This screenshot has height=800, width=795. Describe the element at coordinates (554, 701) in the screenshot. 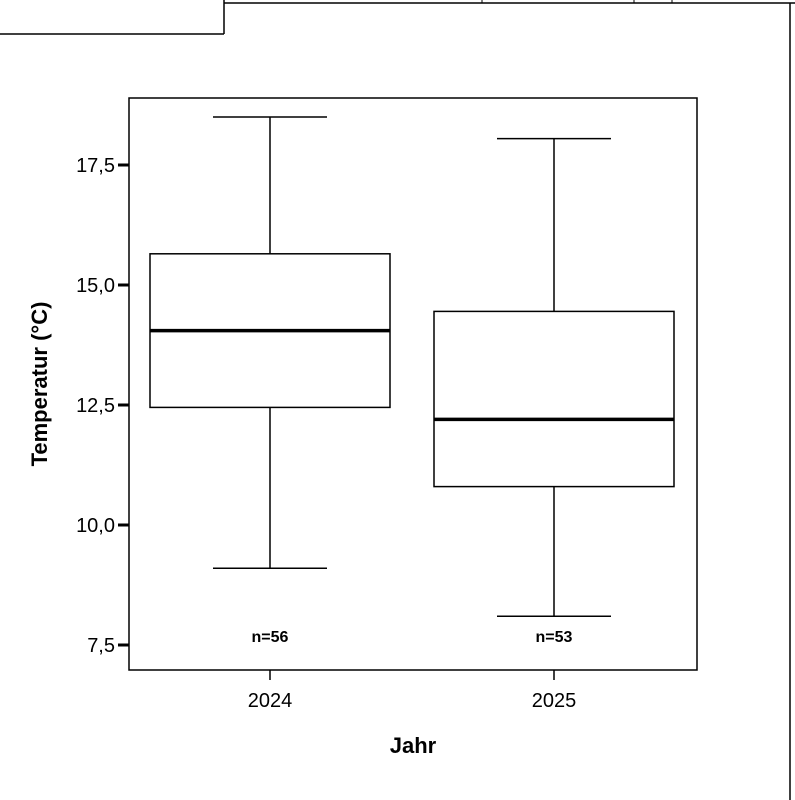

I see `x-tick-label: 2025` at that location.